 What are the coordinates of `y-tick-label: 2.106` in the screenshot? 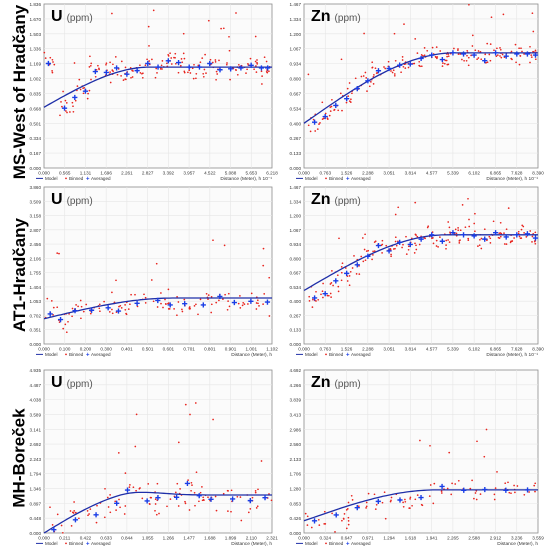 It's located at (36, 258).